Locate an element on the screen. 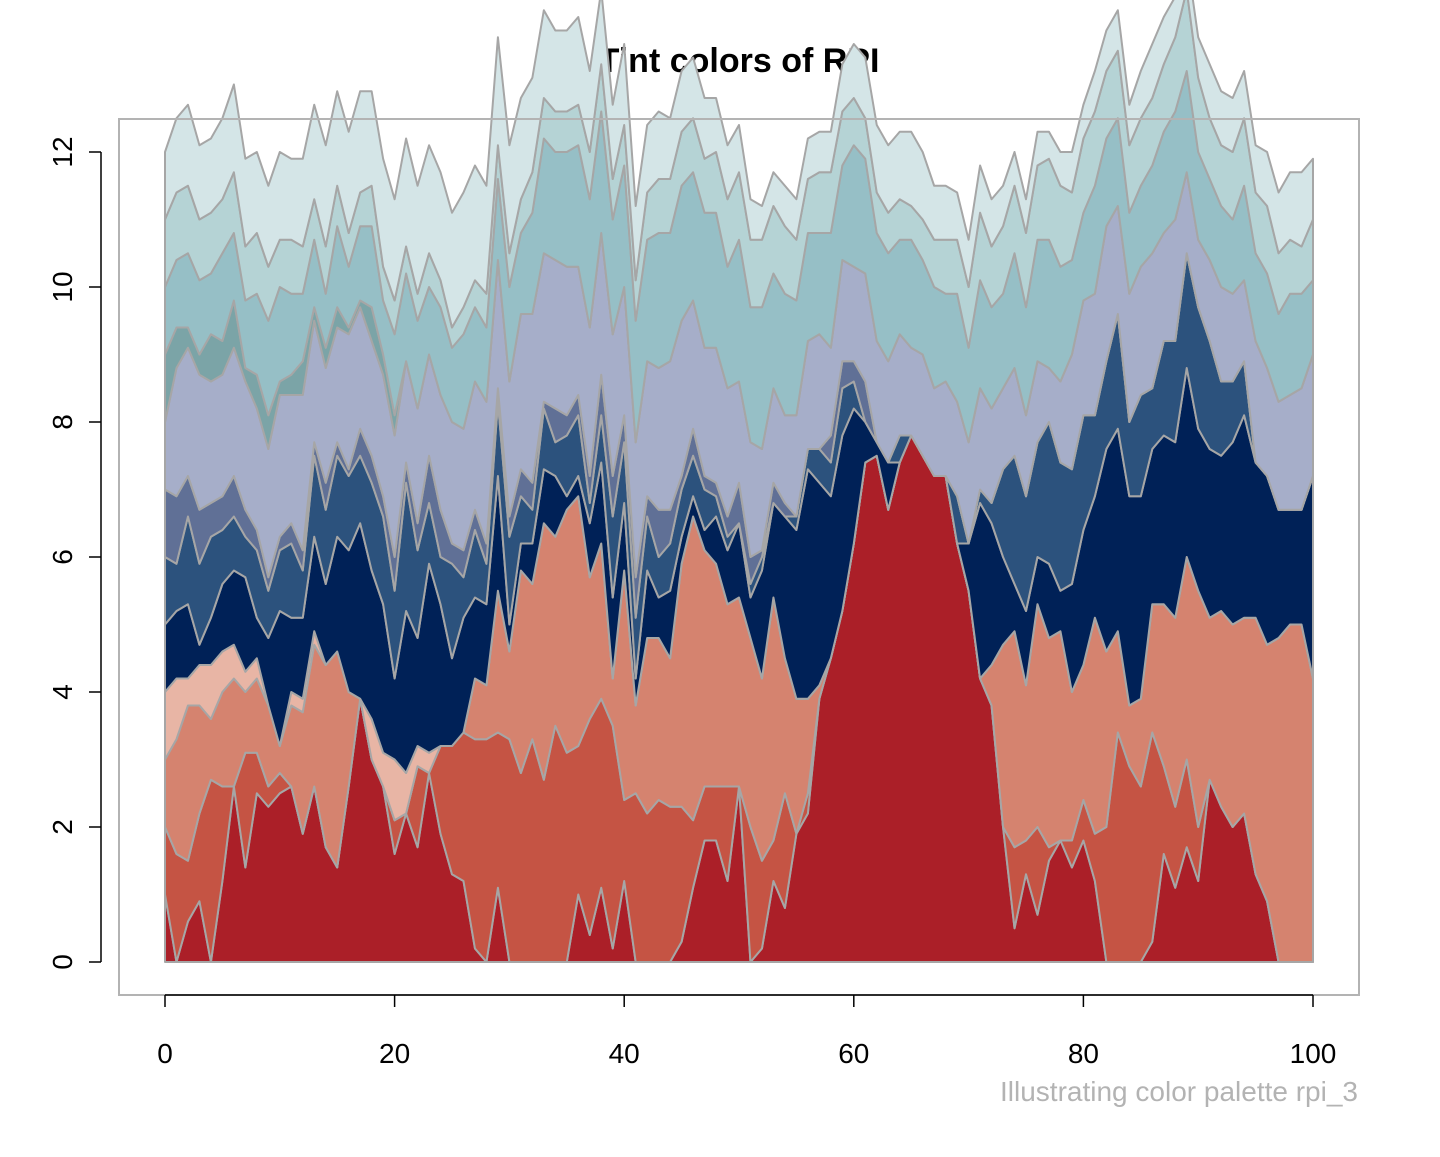 This screenshot has width=1440, height=1157. y-tick-label: 4 is located at coordinates (62, 692).